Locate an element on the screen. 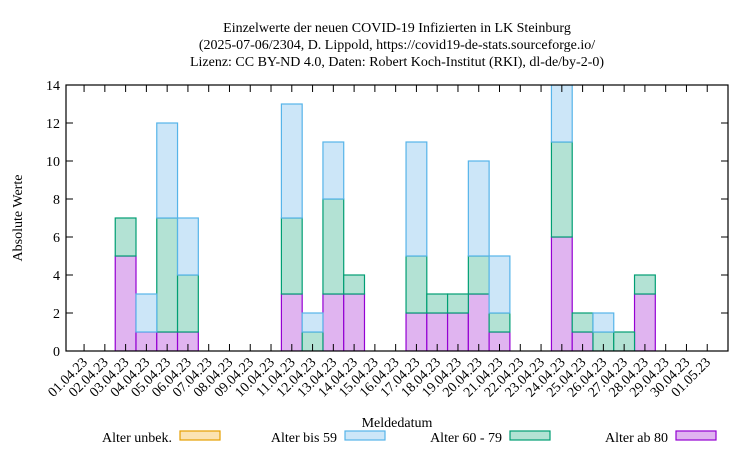 The height and width of the screenshot is (455, 750). bar-alter-ab-80-11.04.23 is located at coordinates (291, 322).